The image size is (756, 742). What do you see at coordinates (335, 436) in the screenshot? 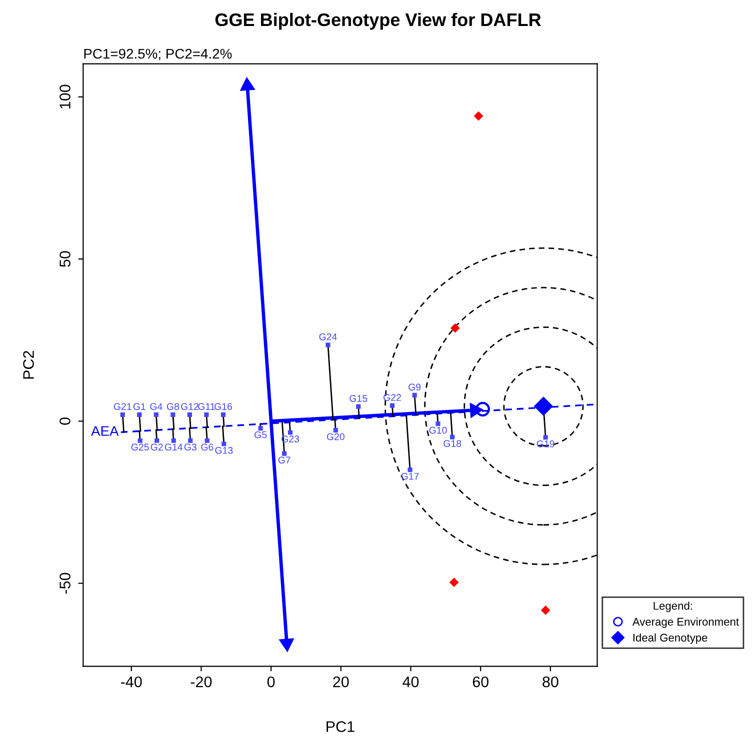
I see `data-label: G20` at bounding box center [335, 436].